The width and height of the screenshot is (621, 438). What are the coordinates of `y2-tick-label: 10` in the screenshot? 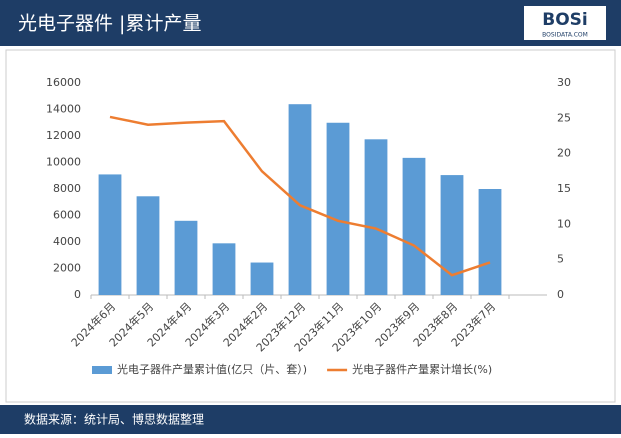 It's located at (564, 223).